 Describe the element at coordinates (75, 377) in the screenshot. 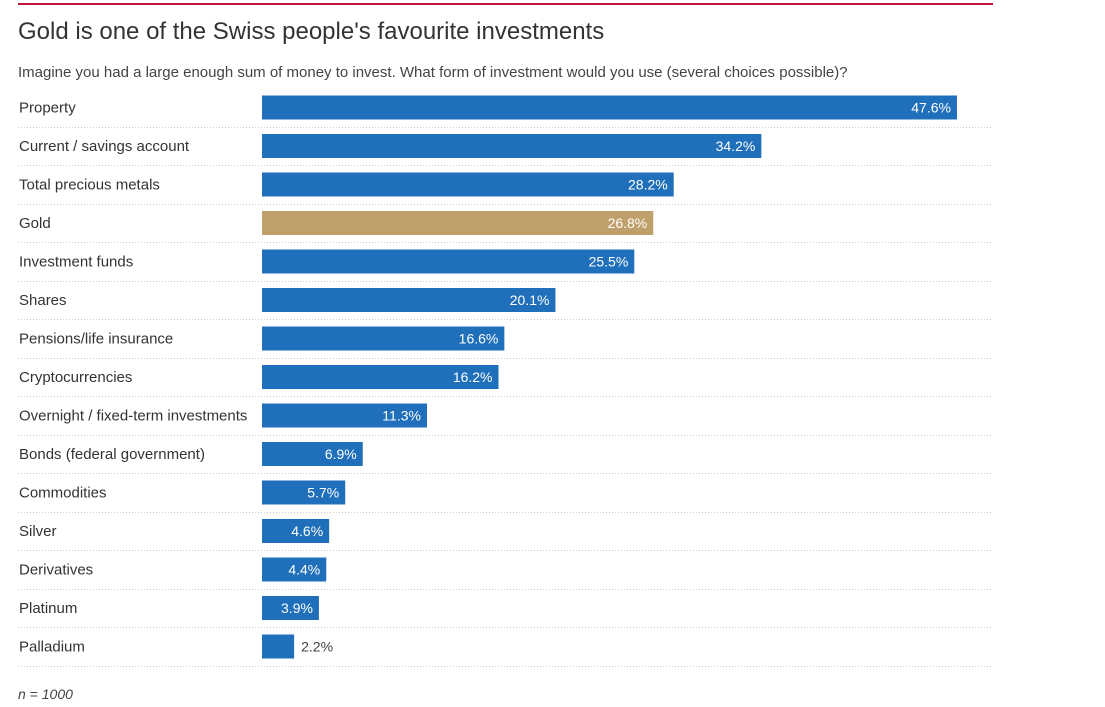

I see `category-label: Cryptocurrencies` at that location.